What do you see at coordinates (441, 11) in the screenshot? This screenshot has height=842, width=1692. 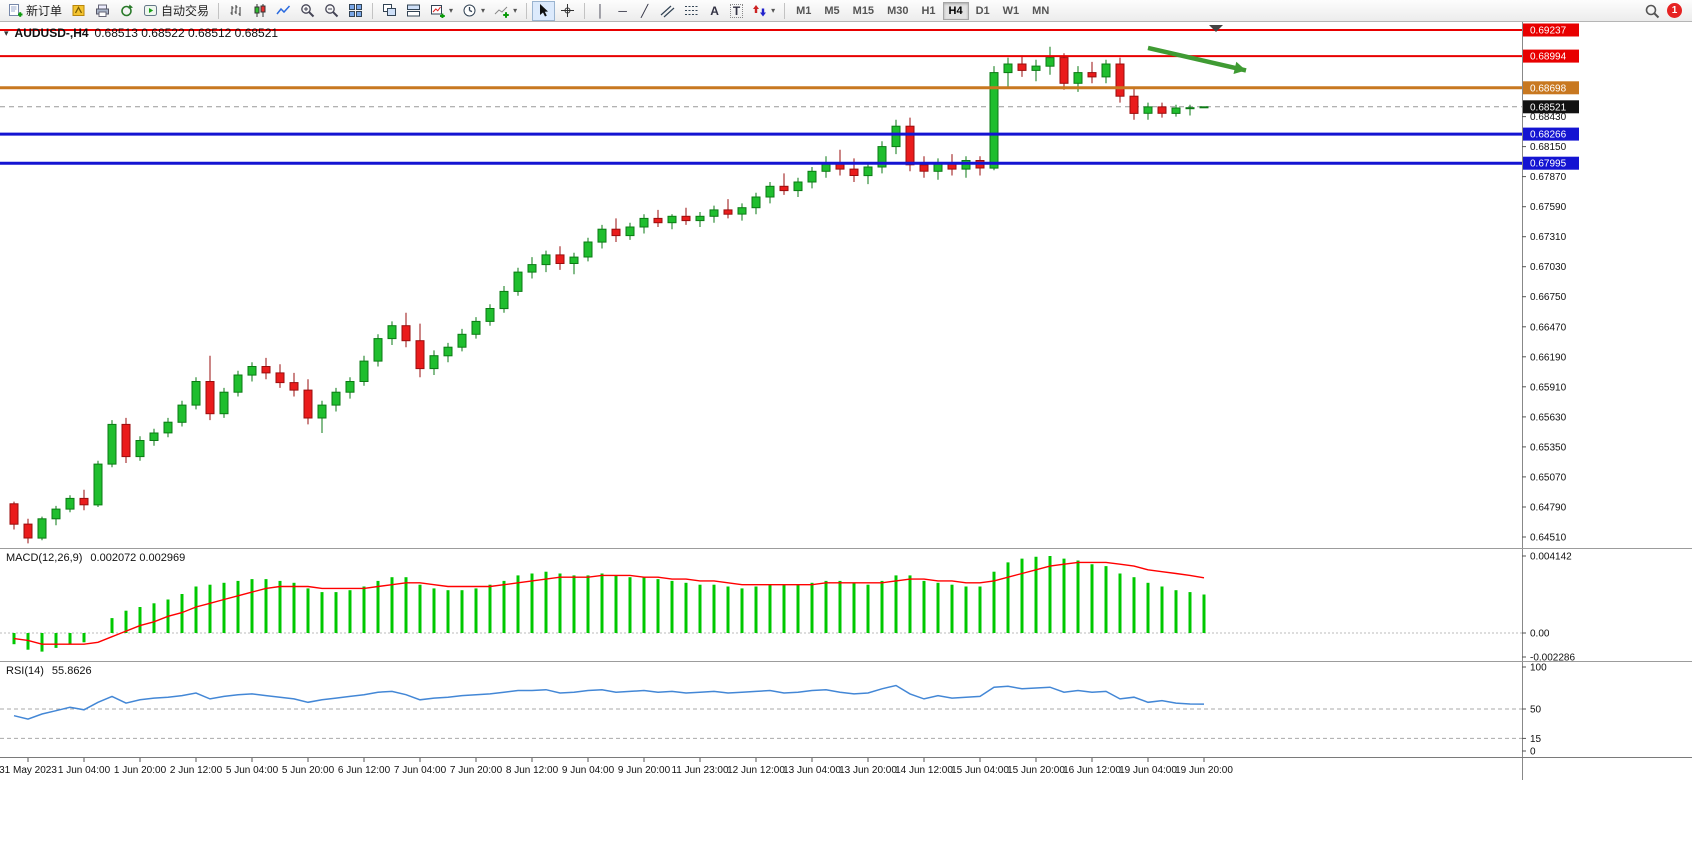 I see `new-chart-dropdown: ▾` at bounding box center [441, 11].